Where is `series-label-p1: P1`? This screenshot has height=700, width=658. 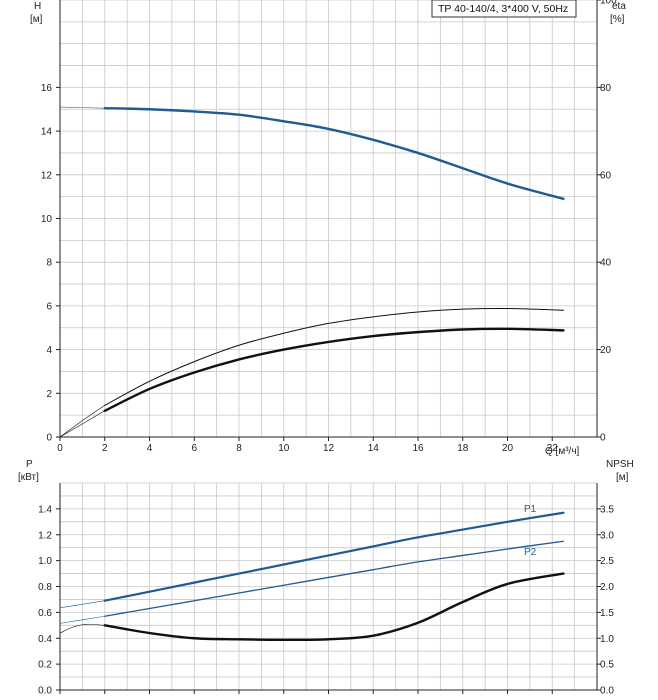
series-label-p1: P1 is located at coordinates (530, 509).